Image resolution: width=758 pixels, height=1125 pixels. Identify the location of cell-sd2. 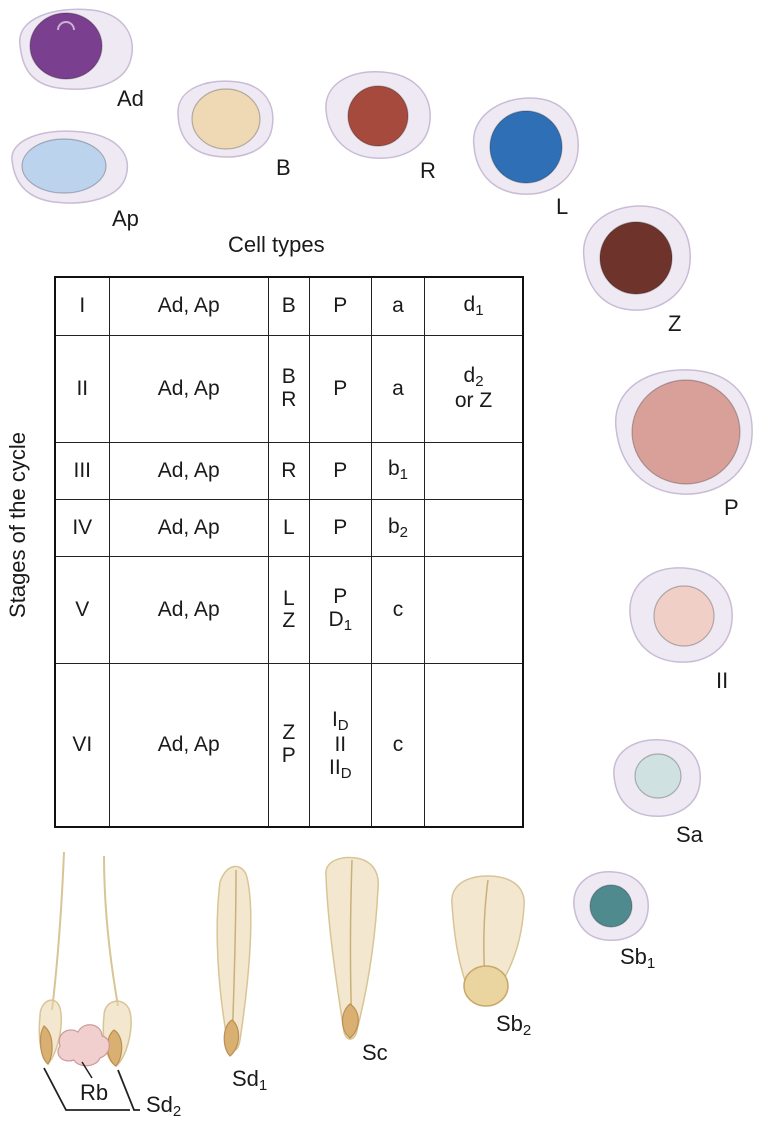
(89, 981).